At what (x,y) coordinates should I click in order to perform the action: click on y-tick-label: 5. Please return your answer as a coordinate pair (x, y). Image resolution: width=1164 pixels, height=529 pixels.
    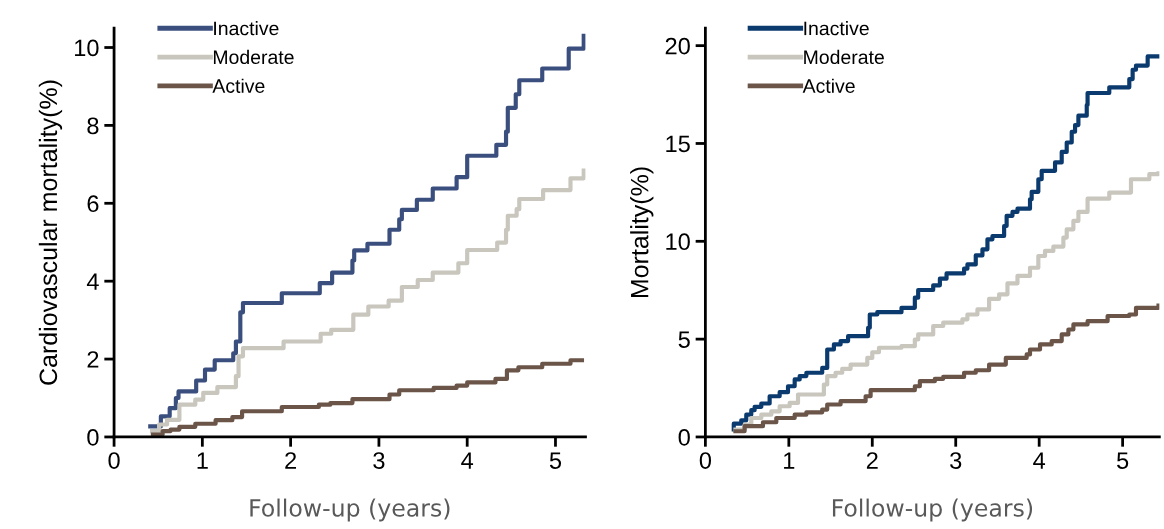
    Looking at the image, I should click on (684, 339).